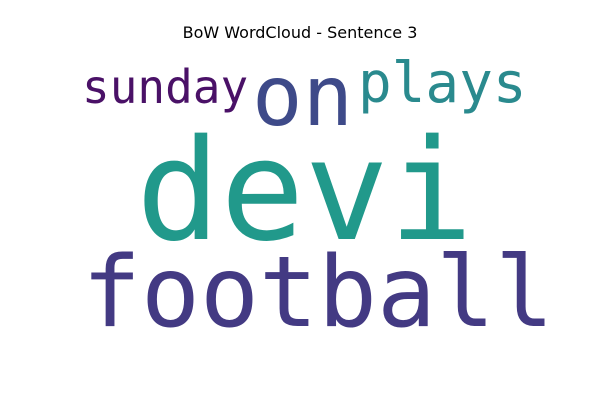  Describe the element at coordinates (442, 83) in the screenshot. I see `word-plays: plays` at that location.